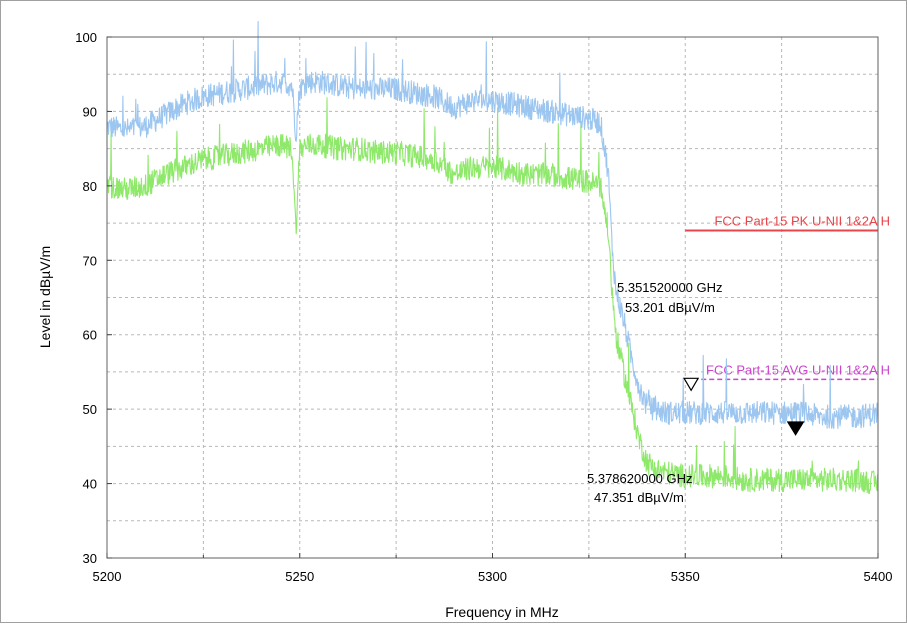 The image size is (907, 628). I want to click on marker-triangle-filled, so click(795, 428).